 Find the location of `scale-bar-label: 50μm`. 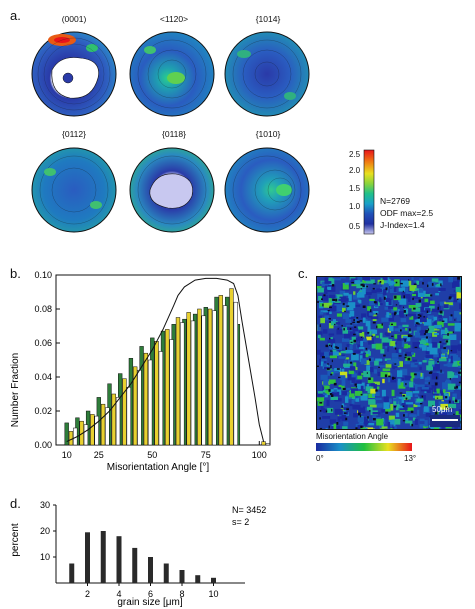

scale-bar-label: 50μm is located at coordinates (442, 409).